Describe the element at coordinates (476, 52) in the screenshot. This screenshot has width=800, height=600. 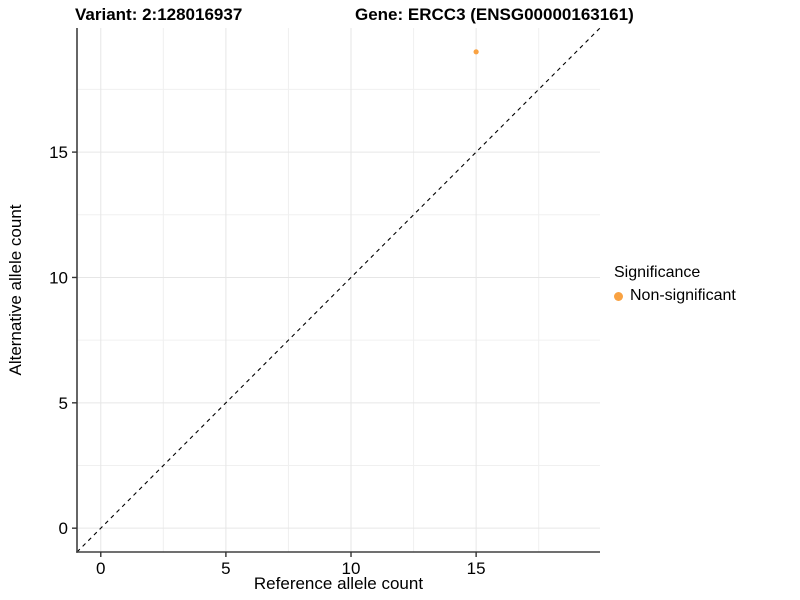
I see `data-point` at that location.